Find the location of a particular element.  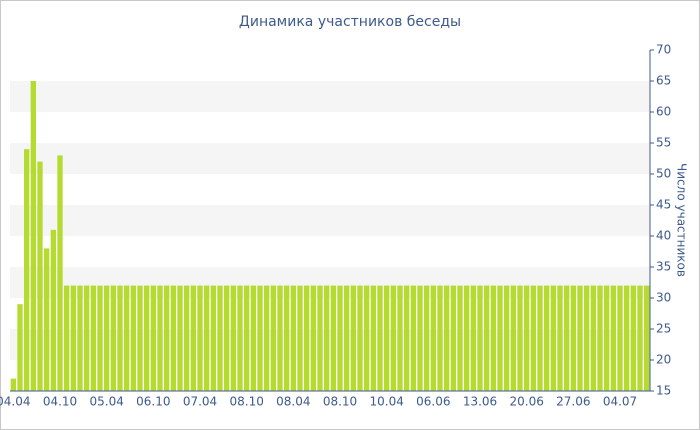

chart-title: Динамика участников беседы is located at coordinates (350, 22).